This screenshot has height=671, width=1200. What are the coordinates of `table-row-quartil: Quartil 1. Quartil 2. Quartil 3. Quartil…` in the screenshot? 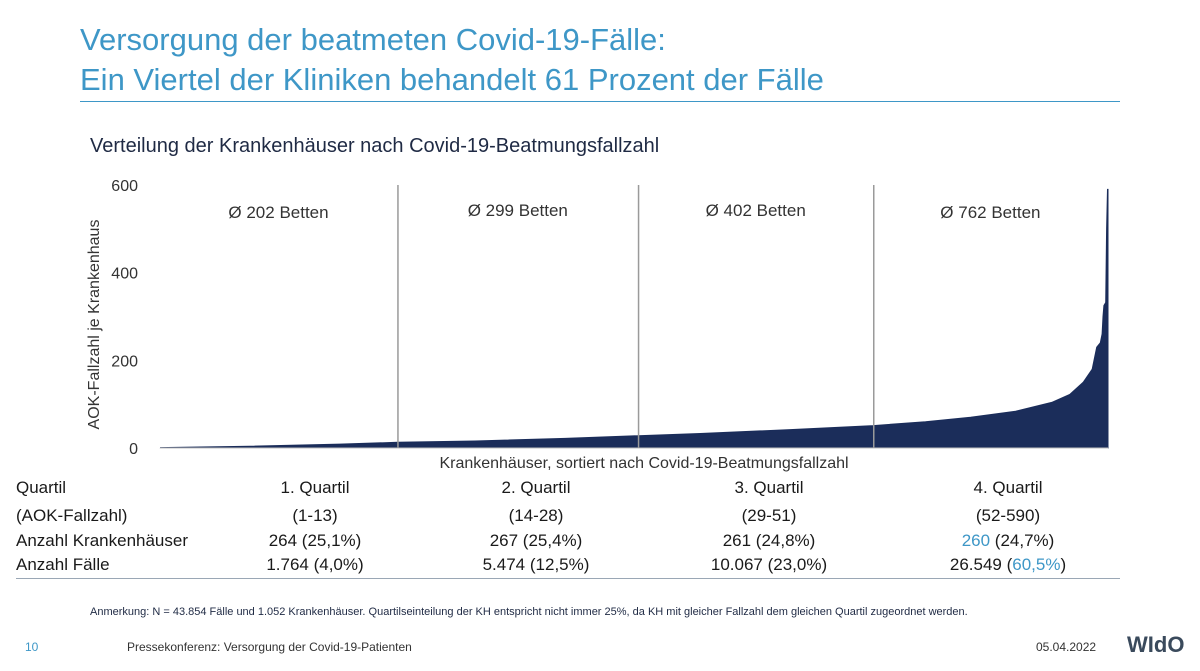 It's located at (568, 490).